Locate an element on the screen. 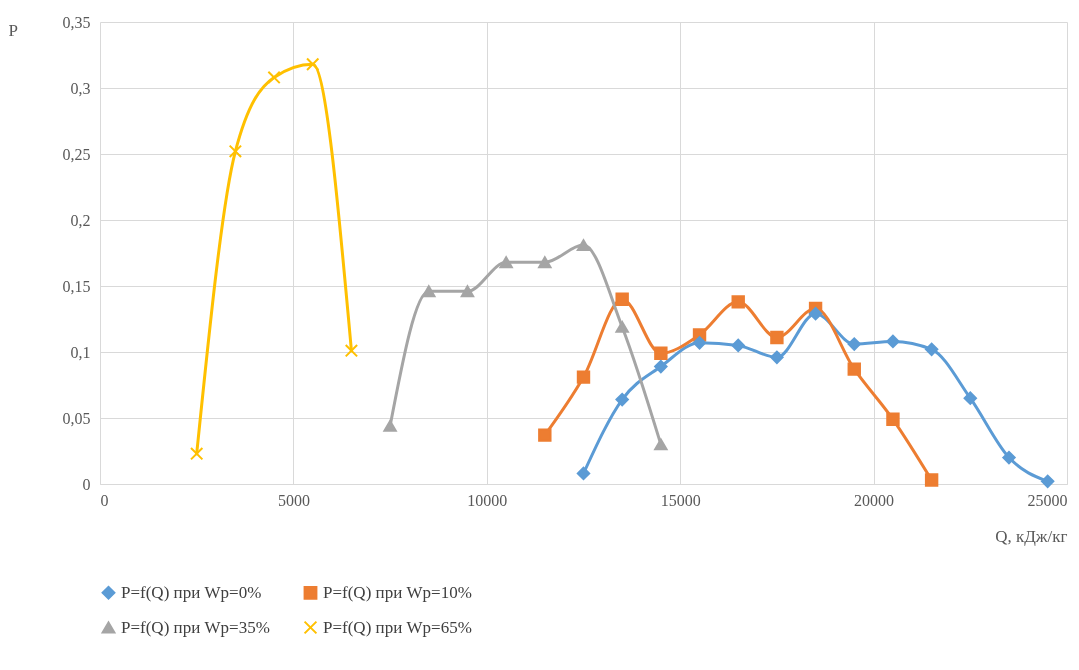  x-axis-title: Q, кДж/кг is located at coordinates (1031, 536).